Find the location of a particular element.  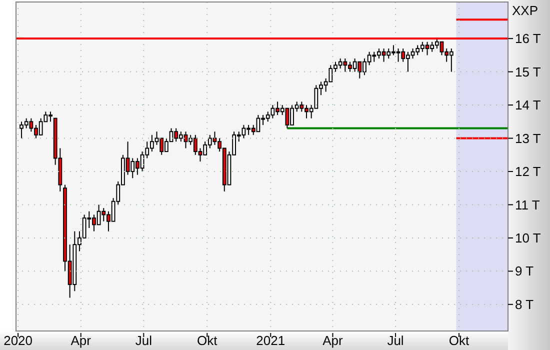

y-tick-label: 16 T is located at coordinates (528, 38).